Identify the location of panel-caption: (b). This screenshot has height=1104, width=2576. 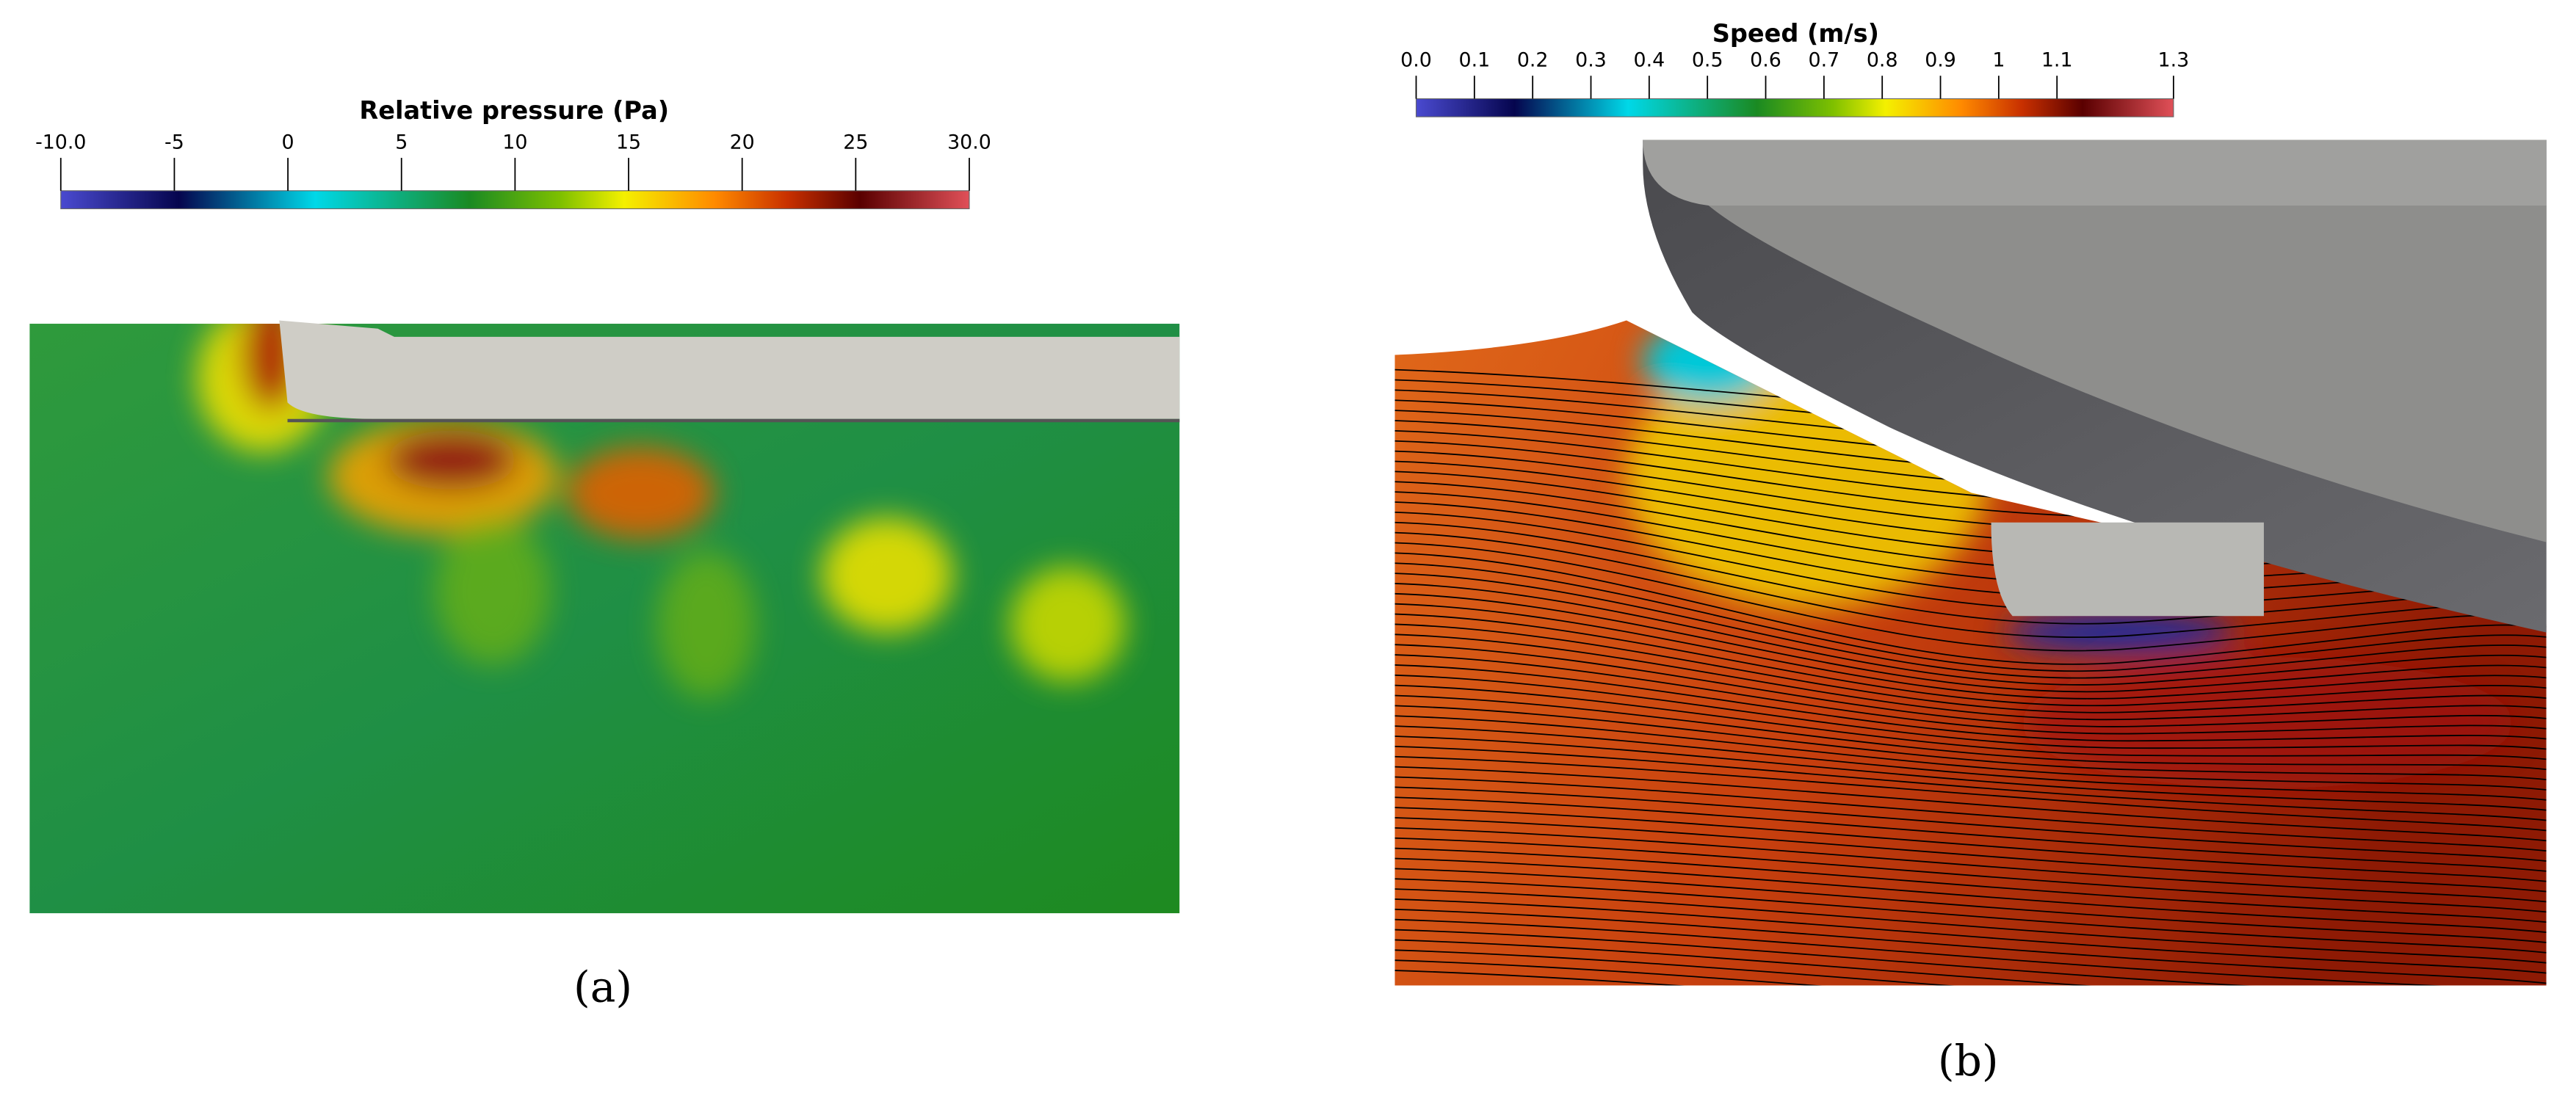
(1968, 1061).